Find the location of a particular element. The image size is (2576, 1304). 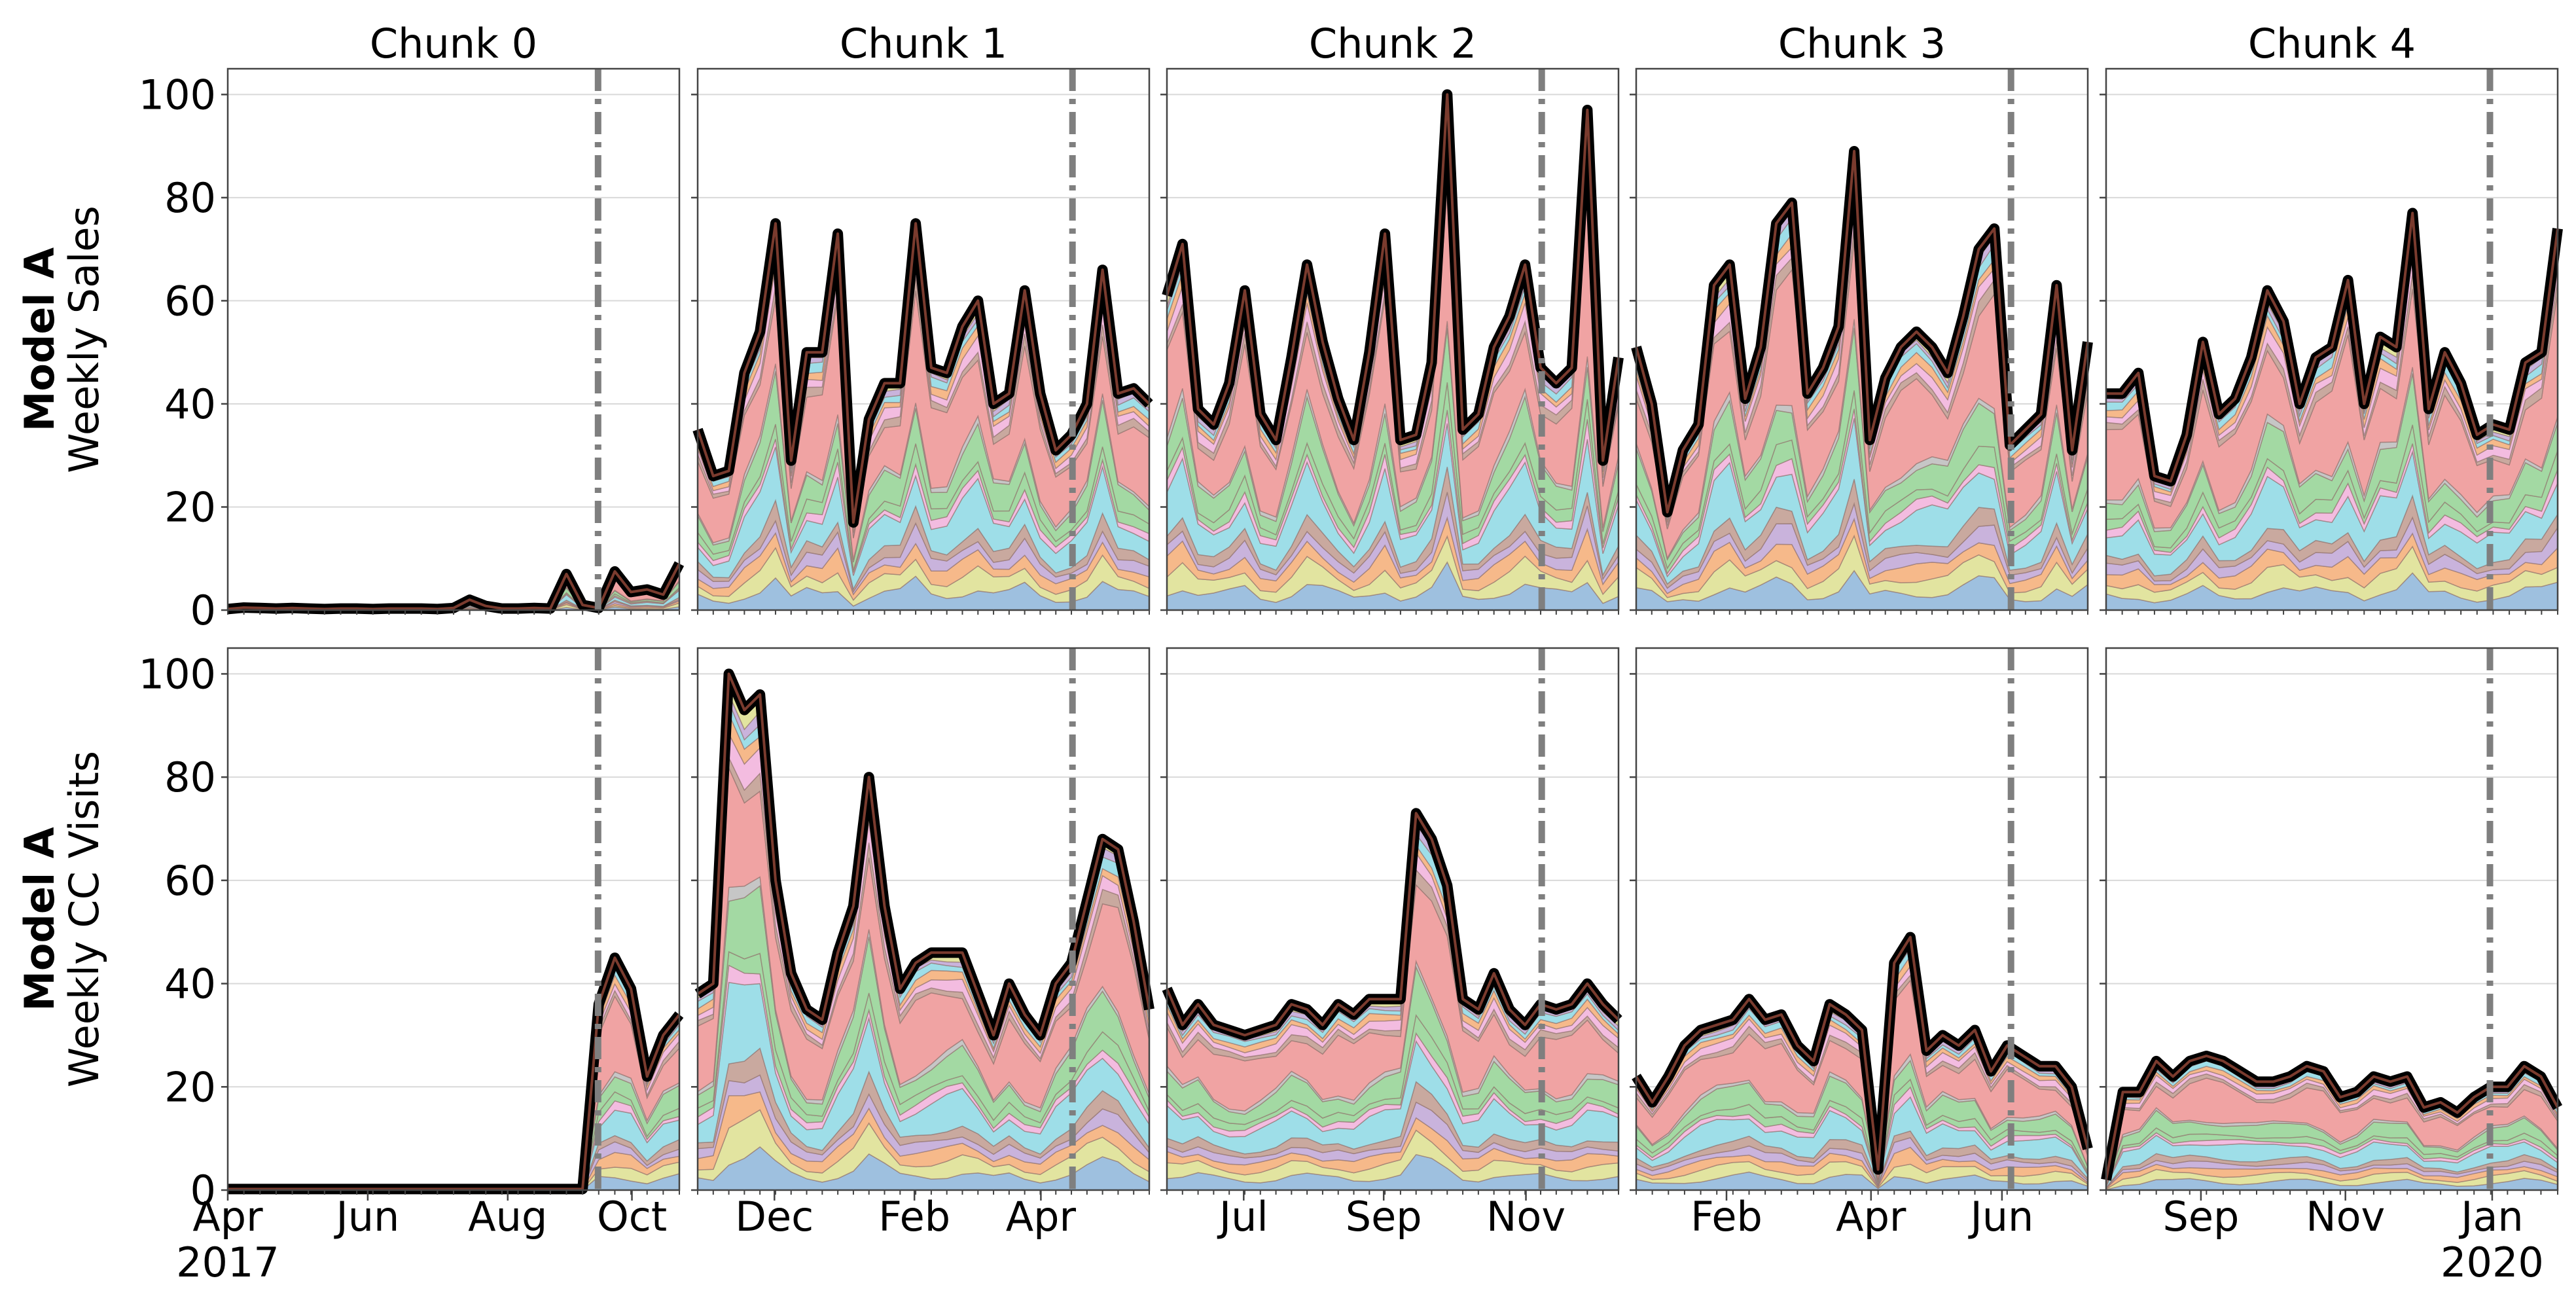

panel-r2-c0 is located at coordinates (452, 924).